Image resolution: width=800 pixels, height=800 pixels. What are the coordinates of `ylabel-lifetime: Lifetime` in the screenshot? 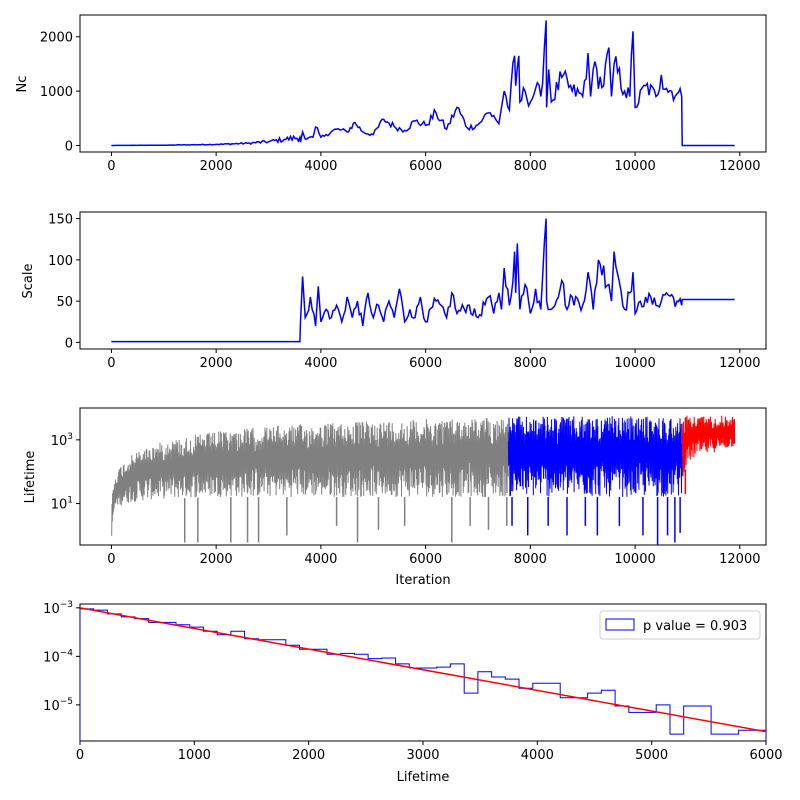 It's located at (30, 477).